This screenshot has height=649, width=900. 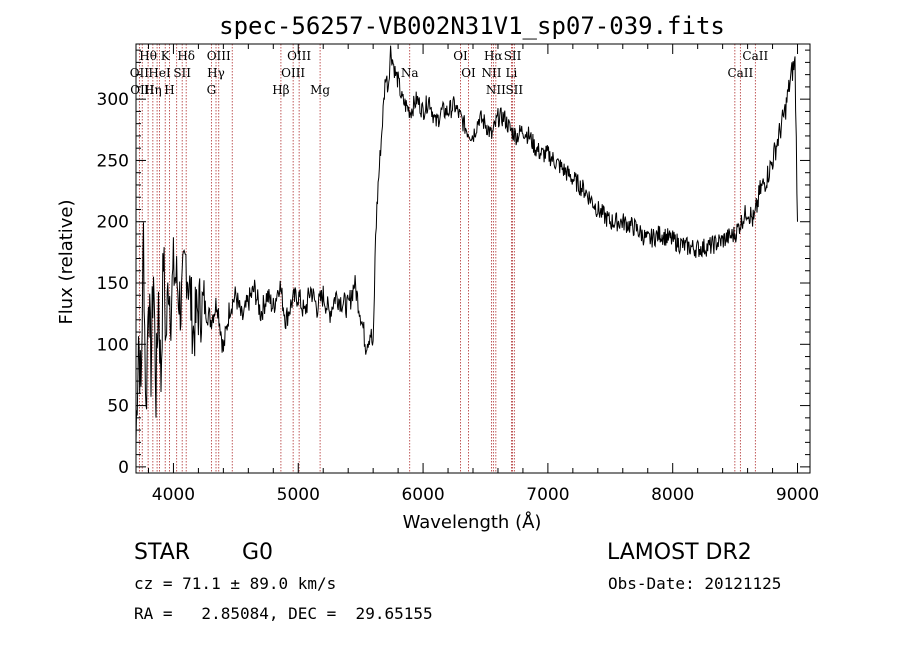 I want to click on line-label: K, so click(x=166, y=56).